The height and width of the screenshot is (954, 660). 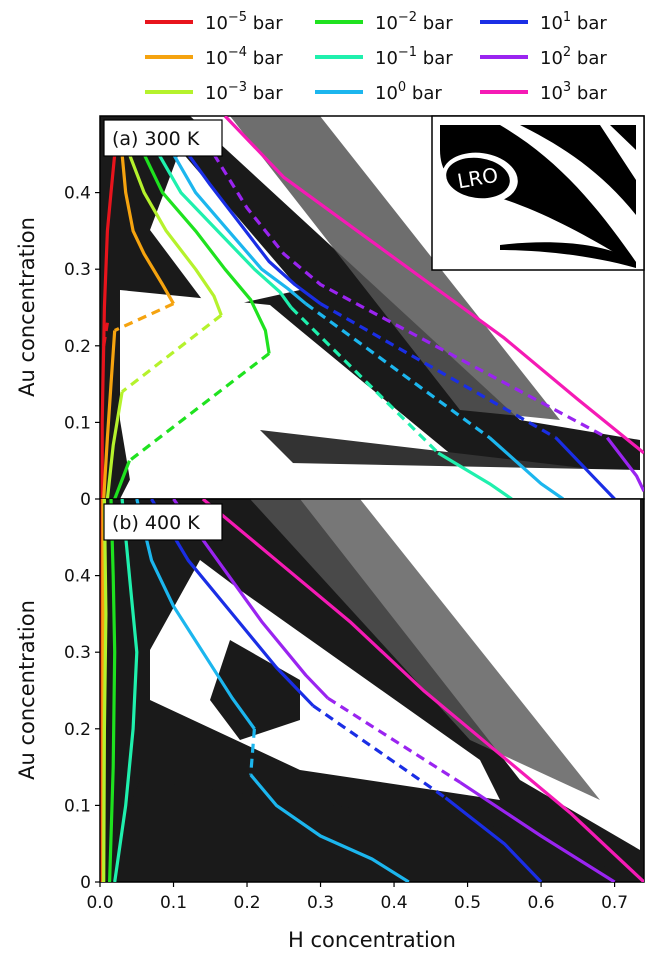 I want to click on x-tick-label: 0.2, so click(x=247, y=903).